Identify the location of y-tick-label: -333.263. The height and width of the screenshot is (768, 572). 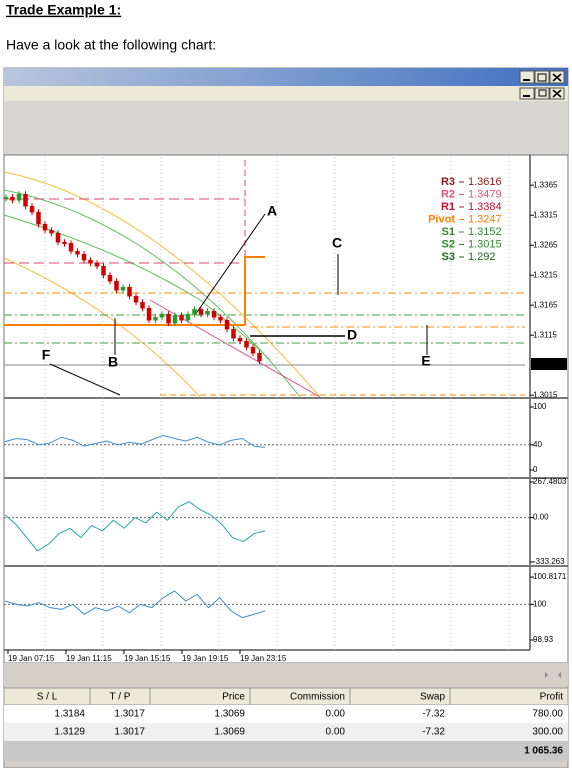
(549, 561).